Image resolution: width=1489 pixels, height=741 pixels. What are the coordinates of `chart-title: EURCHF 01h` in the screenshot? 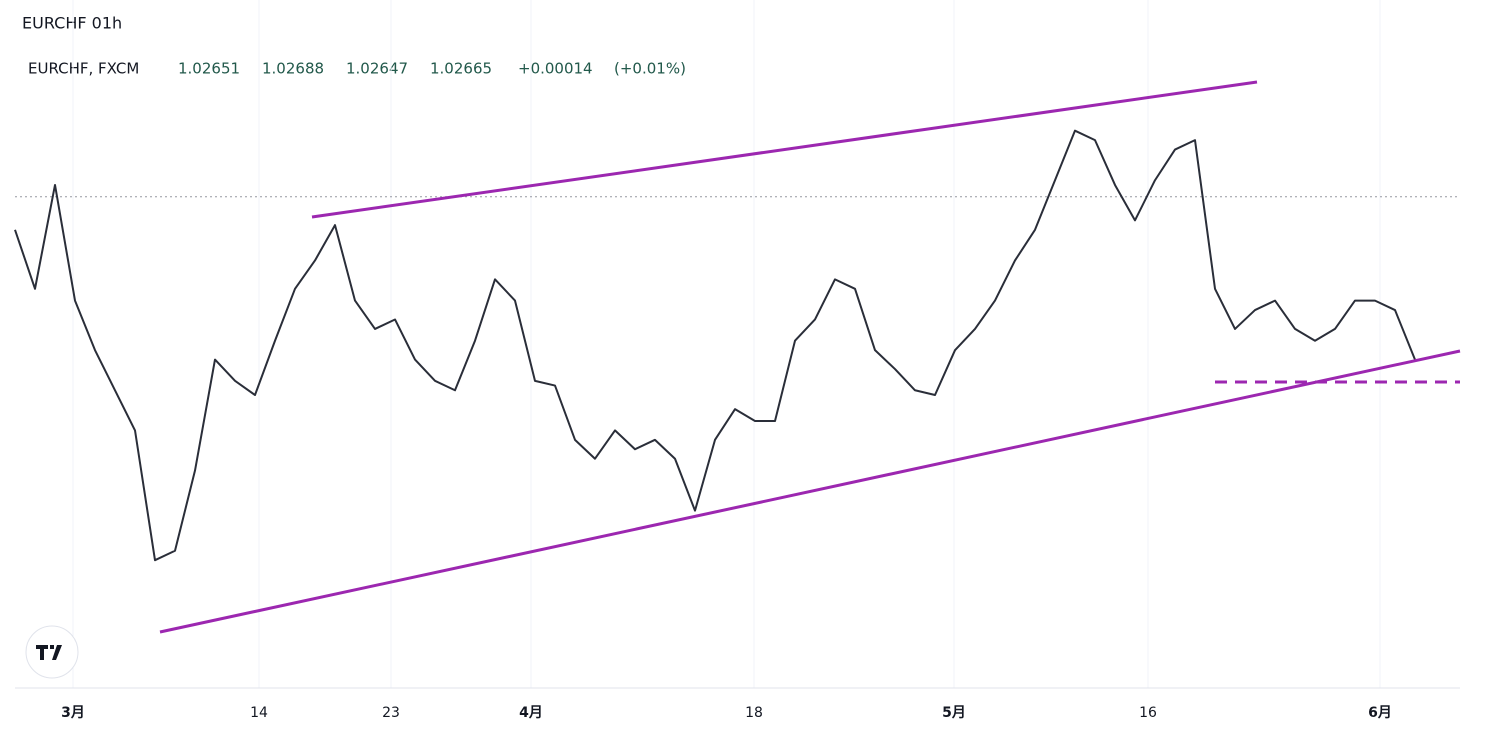 It's located at (72, 23).